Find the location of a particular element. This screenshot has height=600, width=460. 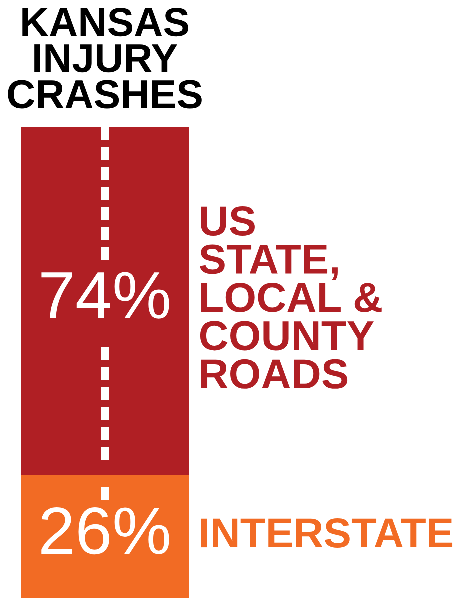

chart-title: KANSAS INJURY CRASHES is located at coordinates (105, 58).